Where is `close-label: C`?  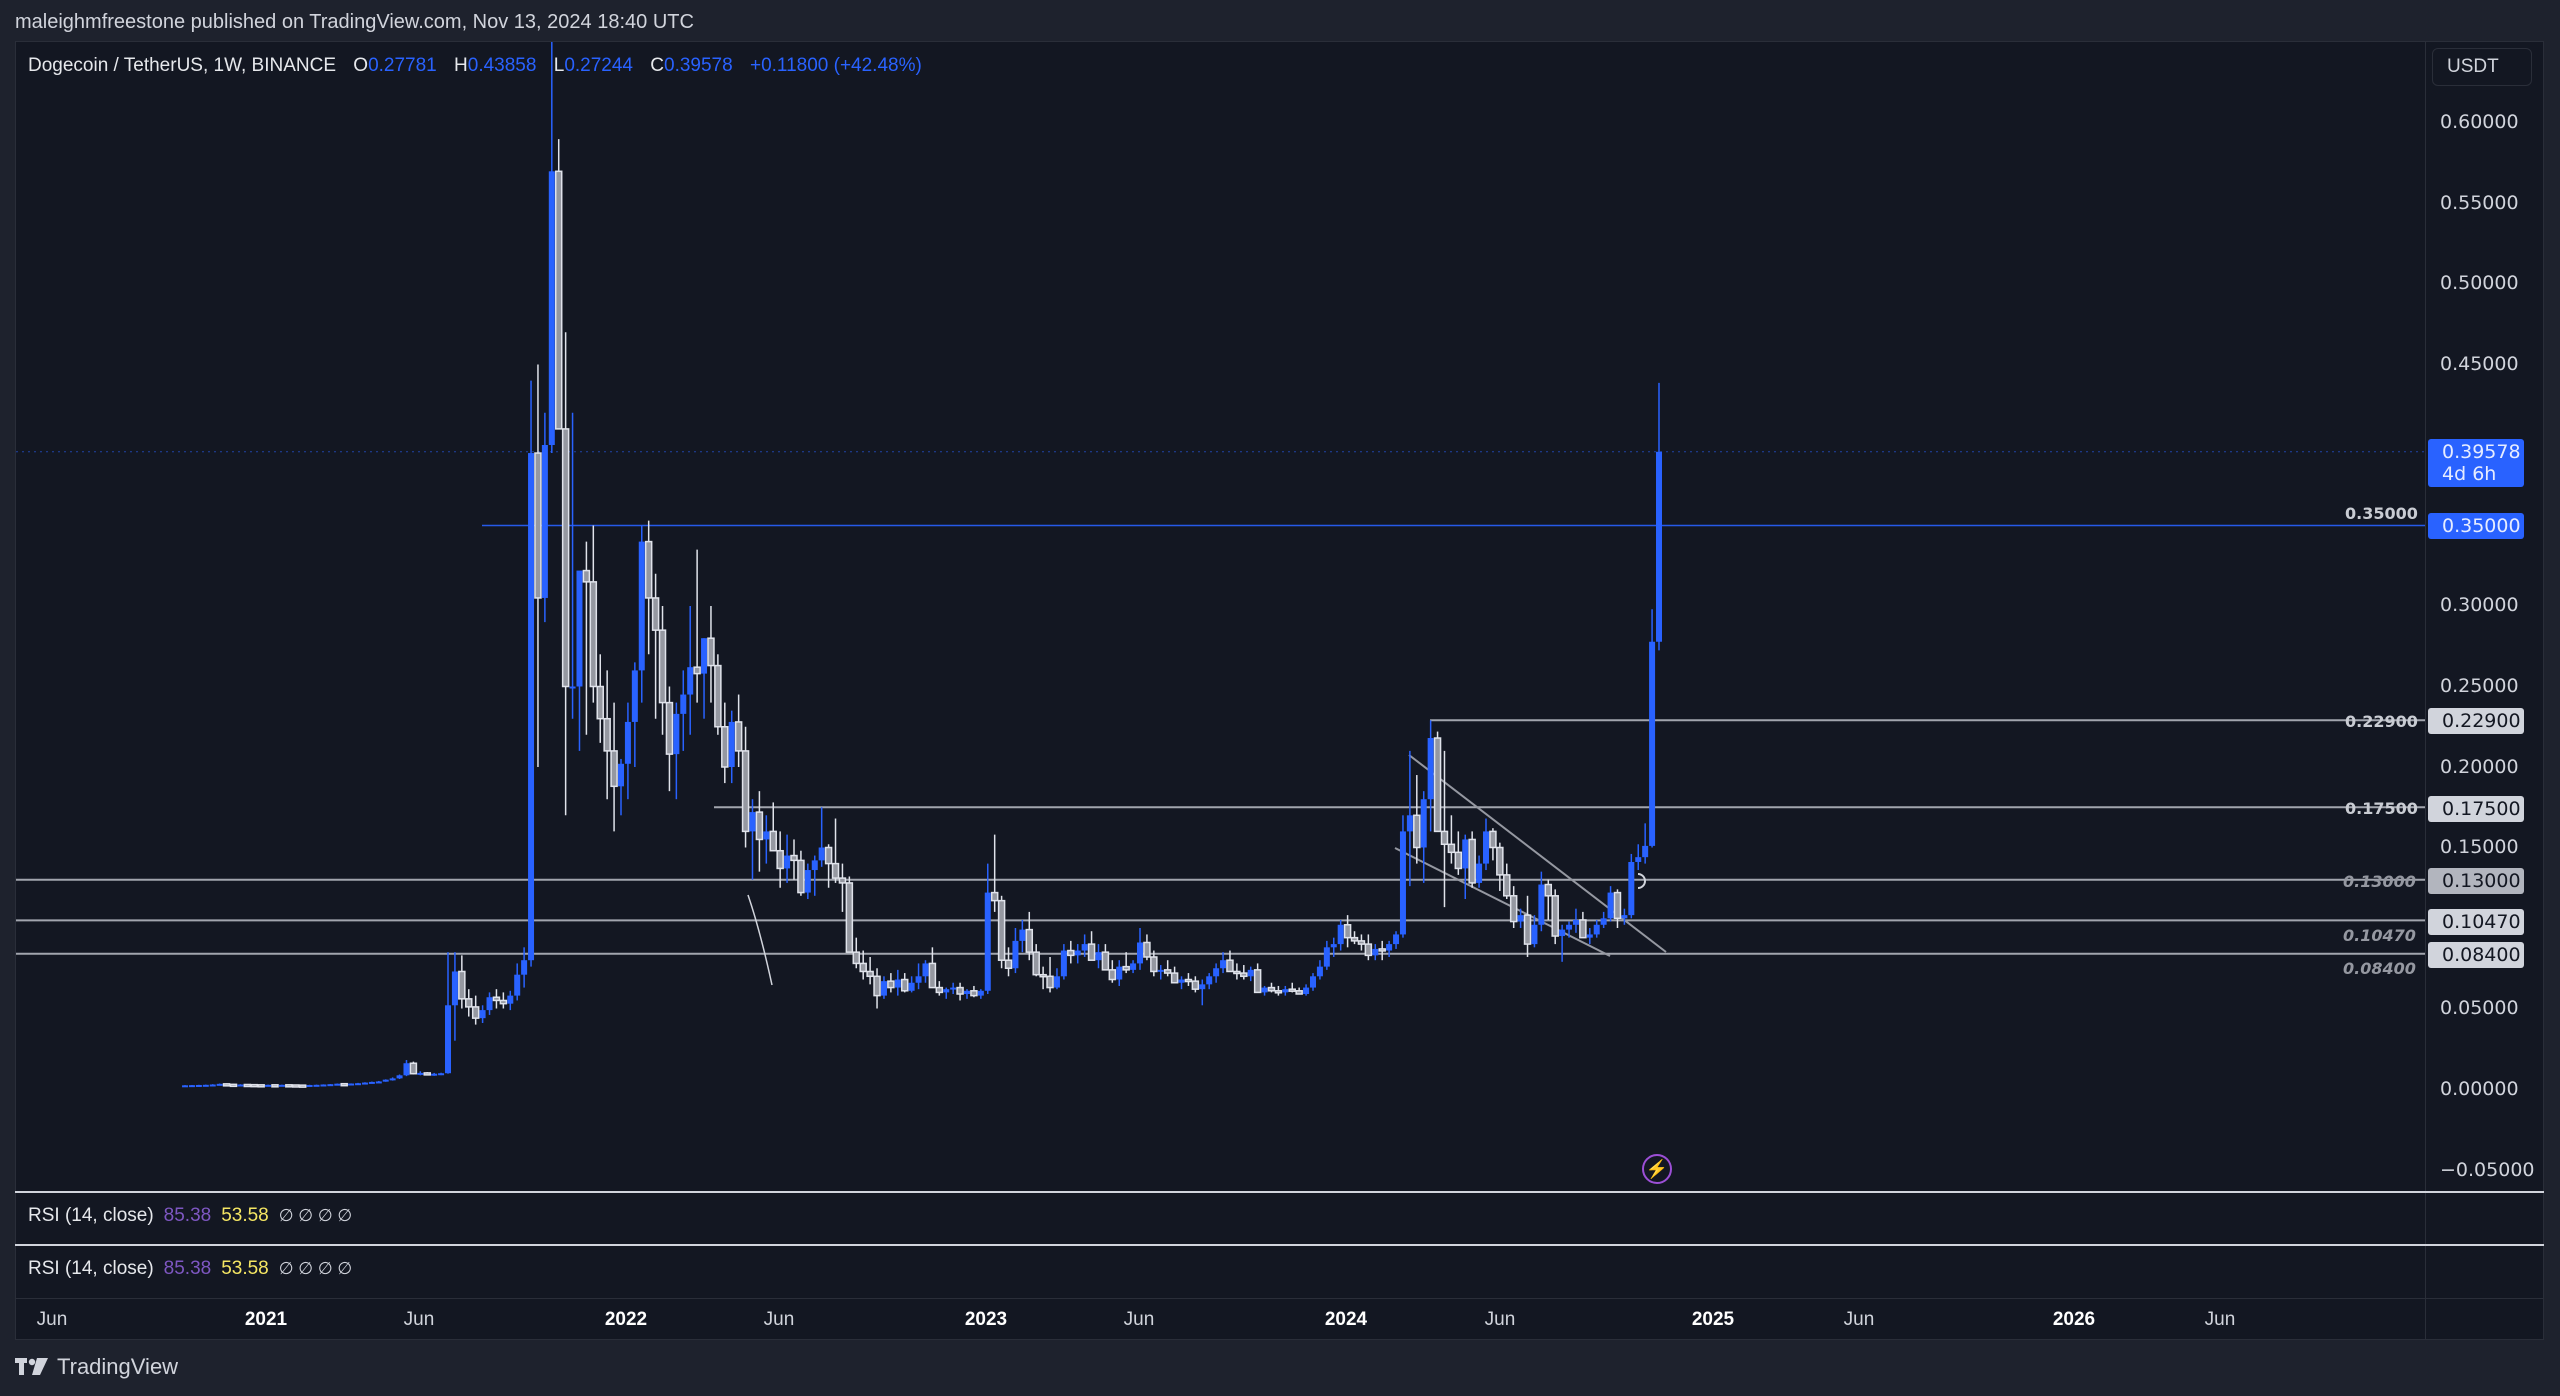 close-label: C is located at coordinates (657, 65).